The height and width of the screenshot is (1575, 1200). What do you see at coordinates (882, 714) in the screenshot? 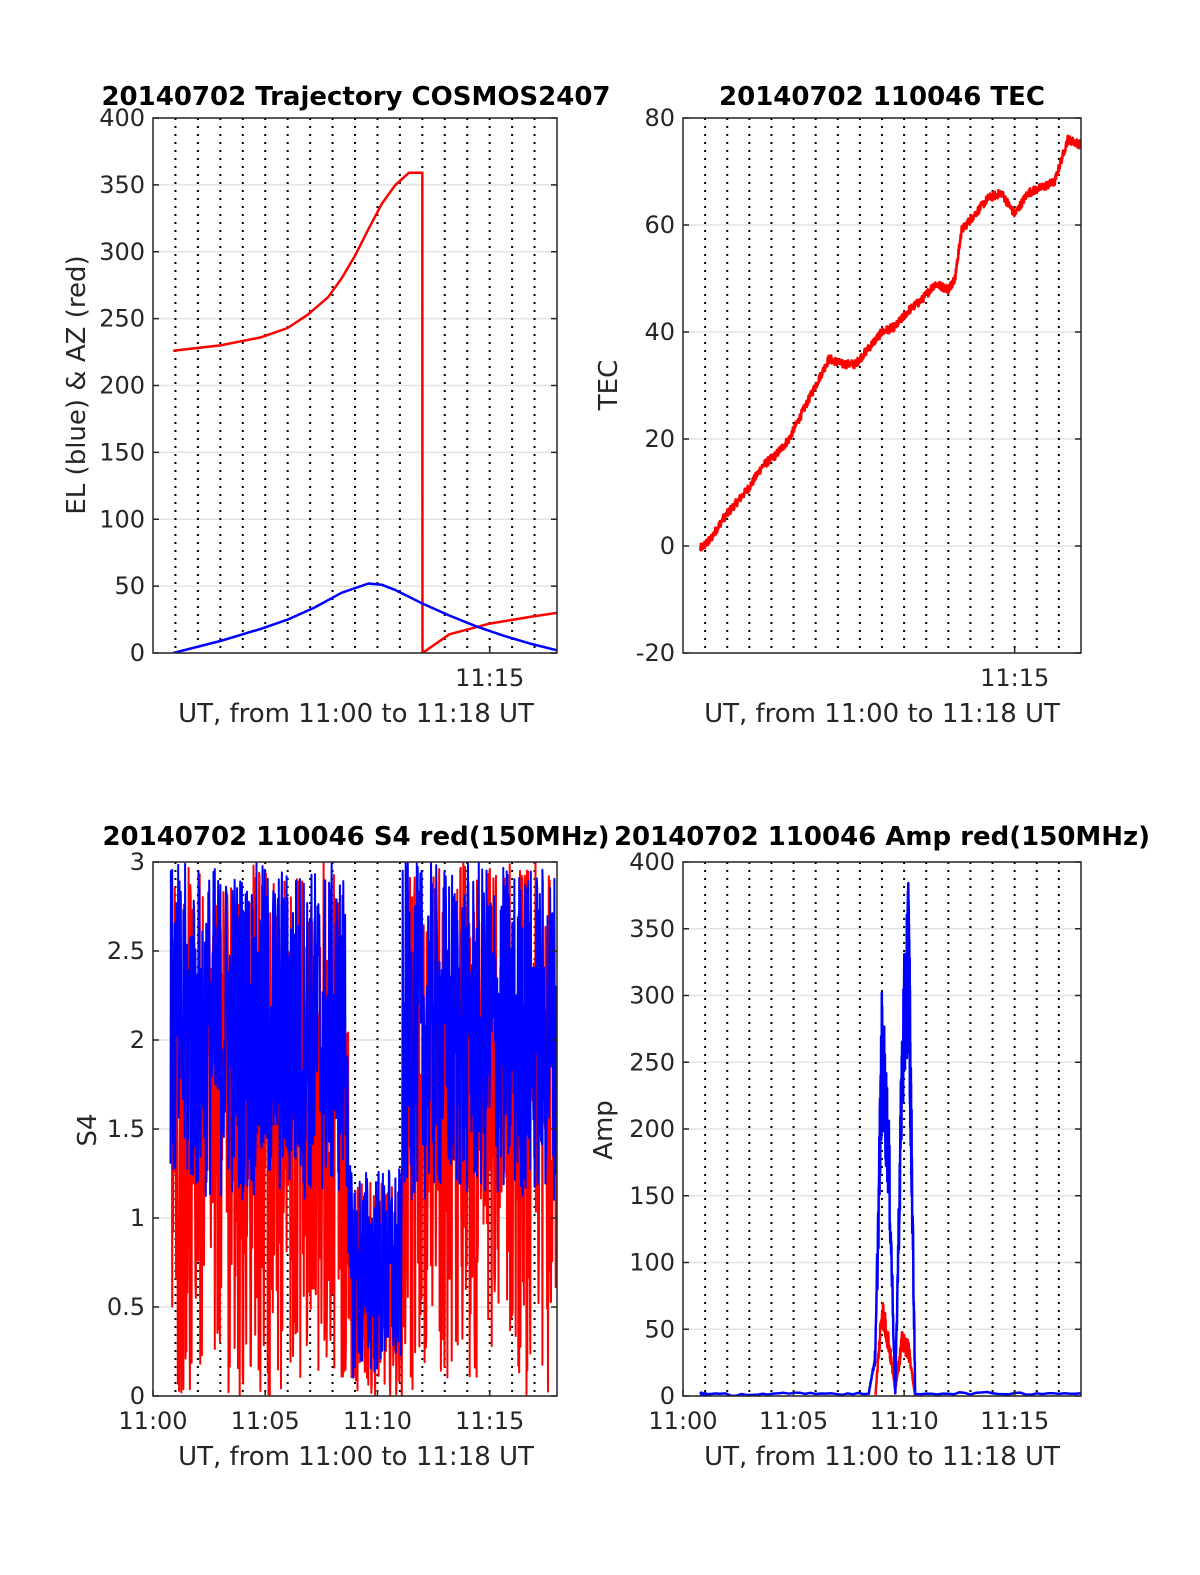
I see `tec-xlabel: UT, from 11:00 to 11:18 UT` at bounding box center [882, 714].